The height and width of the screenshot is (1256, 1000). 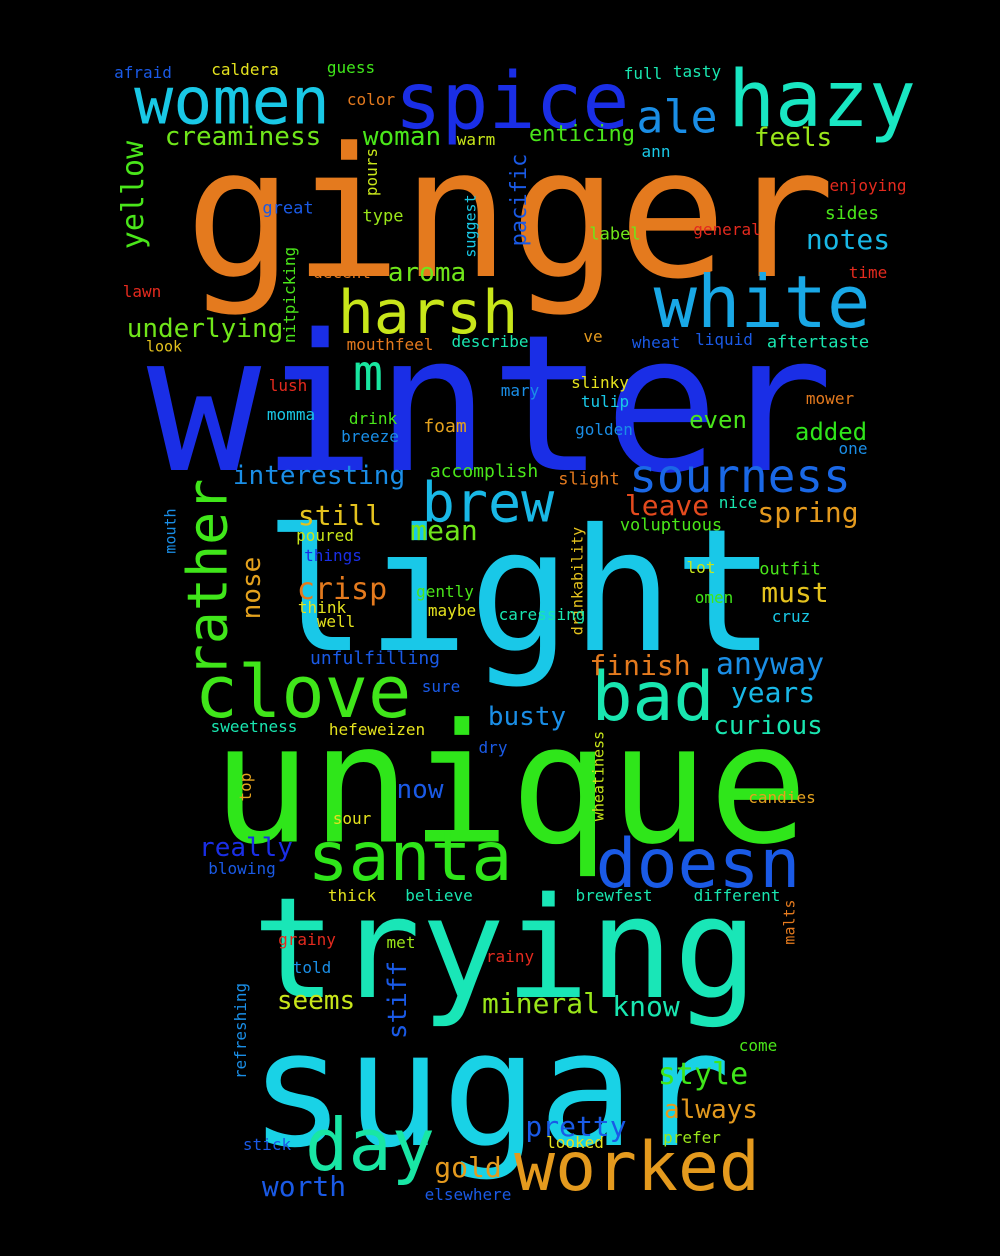 What do you see at coordinates (468, 1194) in the screenshot?
I see `word-elsewhere: elsewhere` at bounding box center [468, 1194].